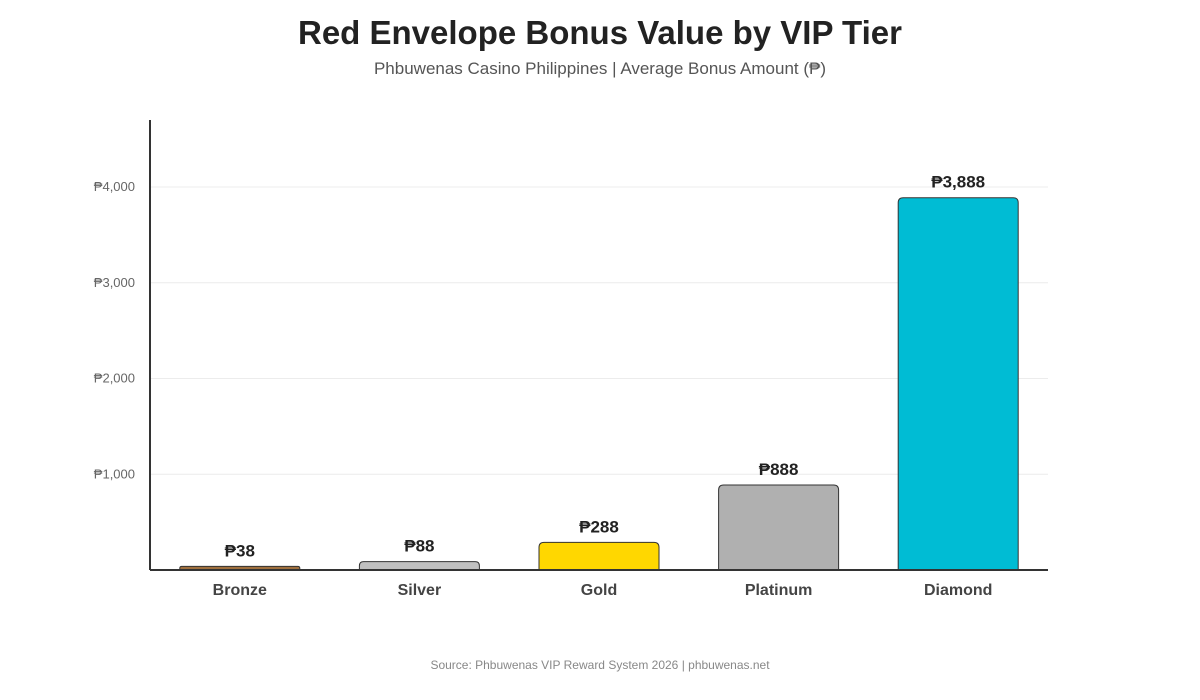 The height and width of the screenshot is (700, 1200). I want to click on bar-value-label: ₱3,888, so click(958, 182).